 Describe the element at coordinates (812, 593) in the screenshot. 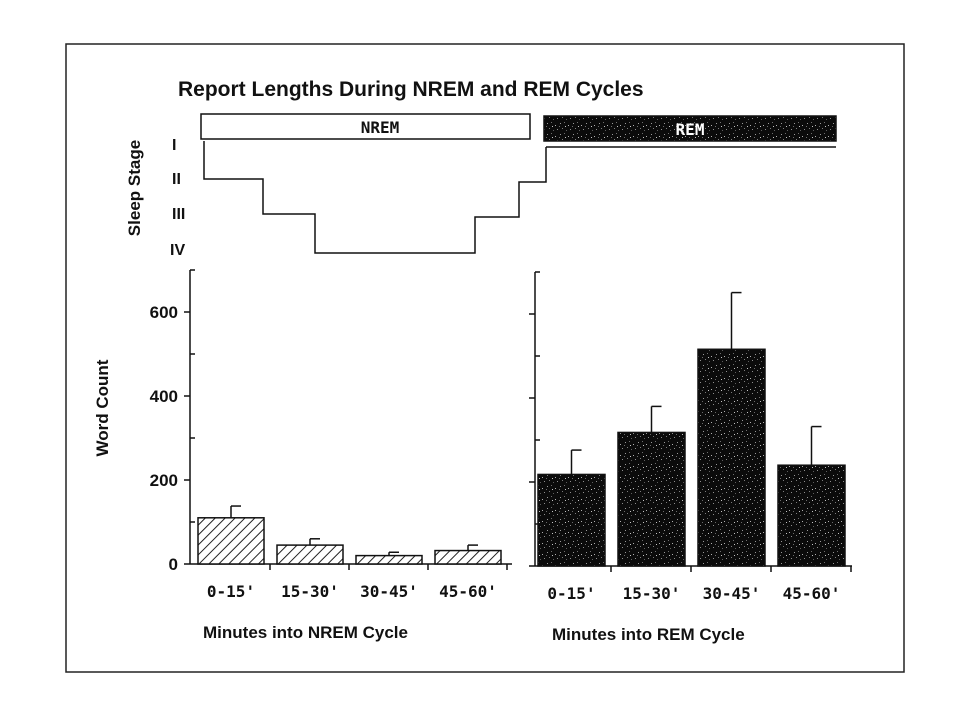

I see `rem-x-tick-label-4: 45-60'` at that location.